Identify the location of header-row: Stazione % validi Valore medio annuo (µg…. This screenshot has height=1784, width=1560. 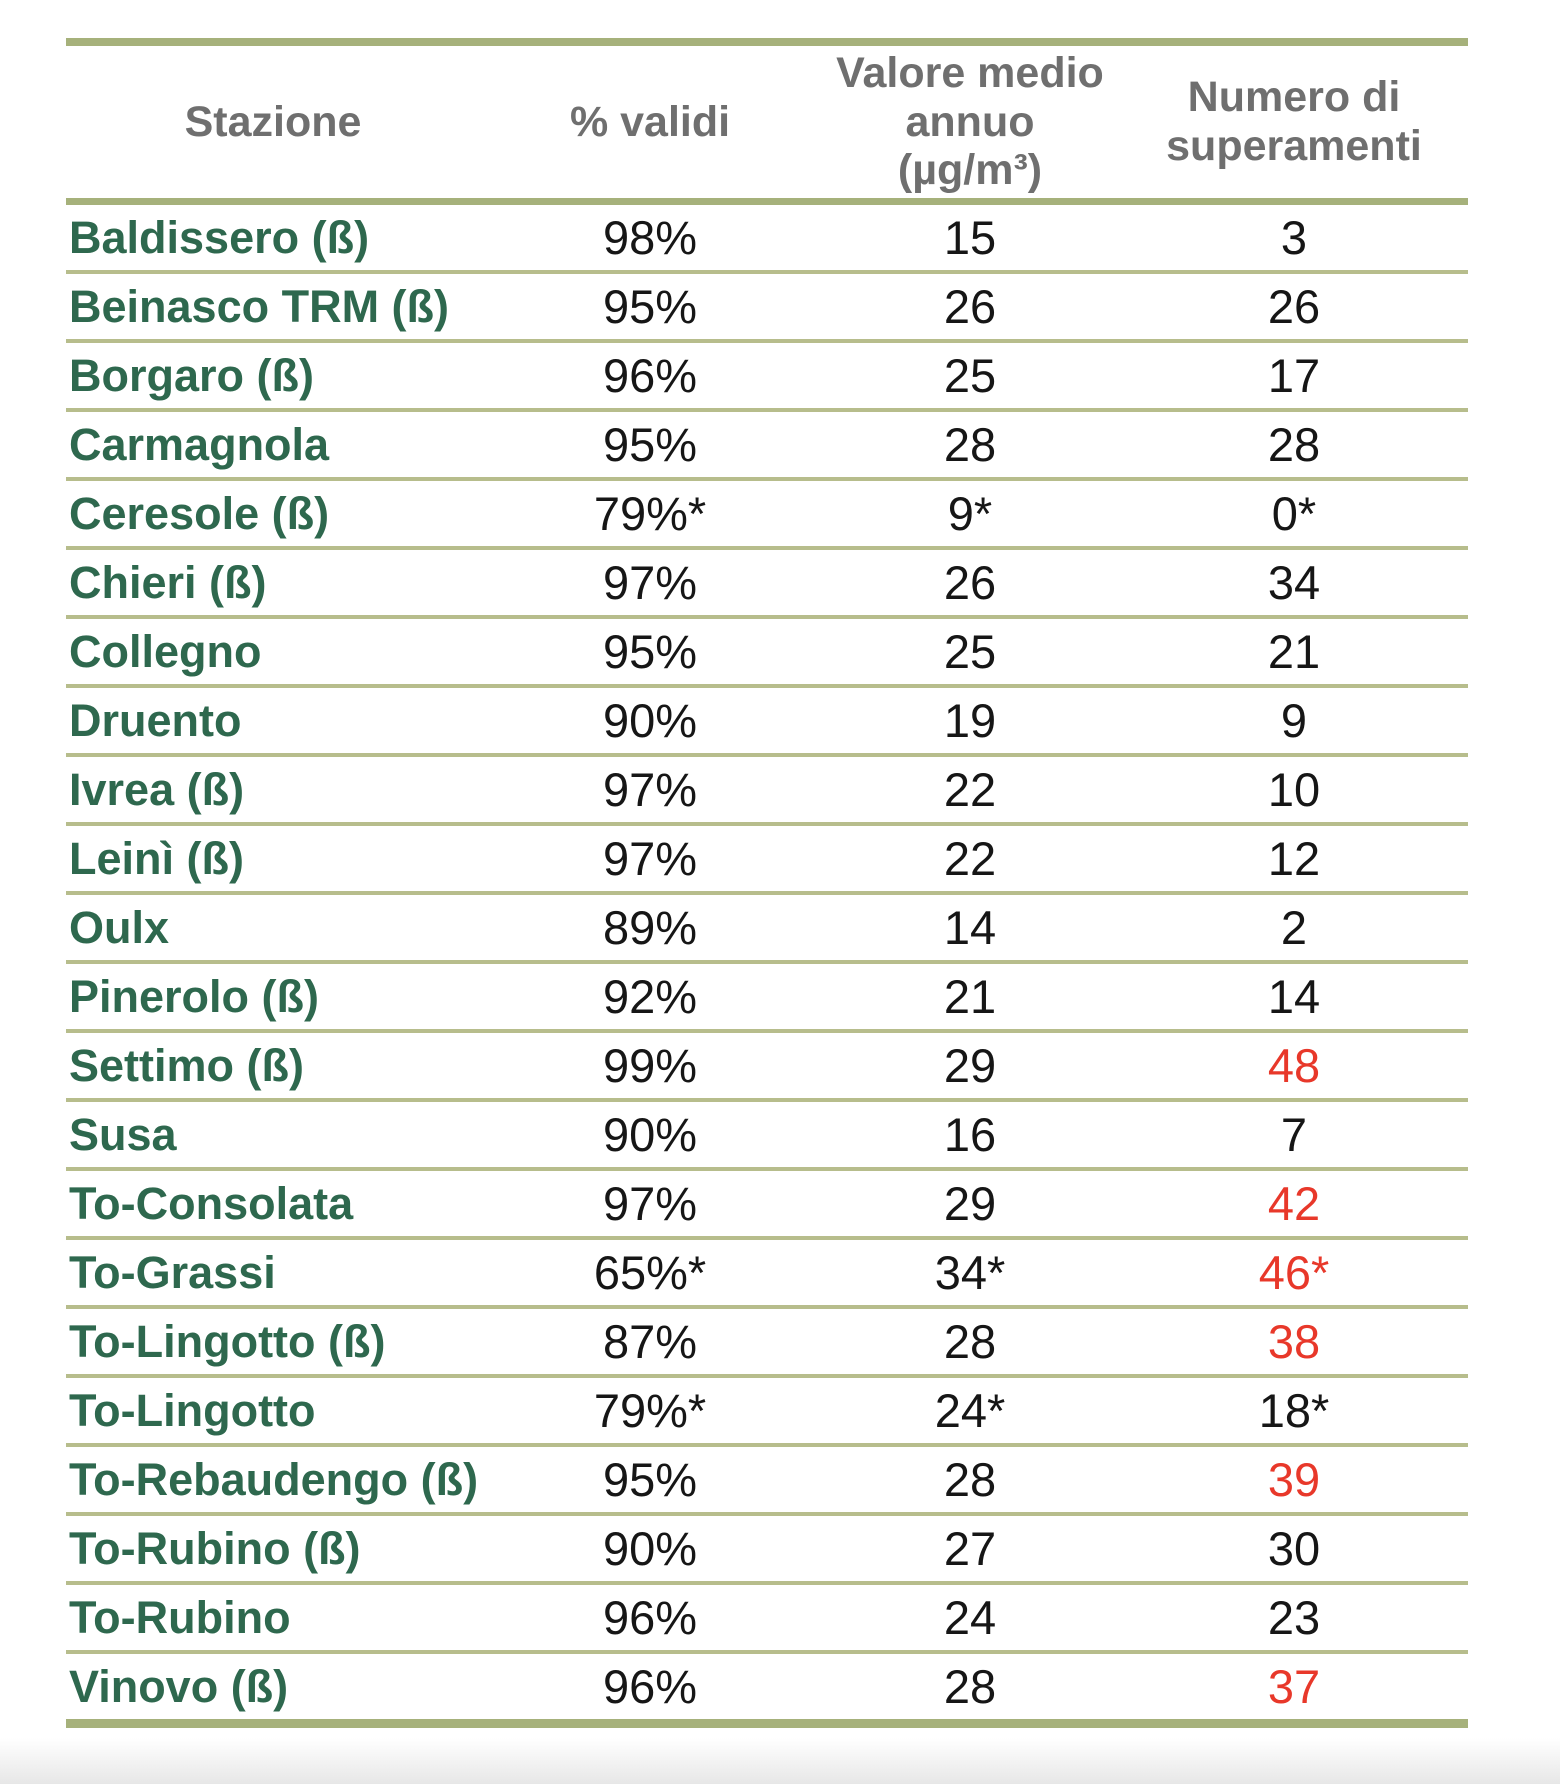
(767, 123).